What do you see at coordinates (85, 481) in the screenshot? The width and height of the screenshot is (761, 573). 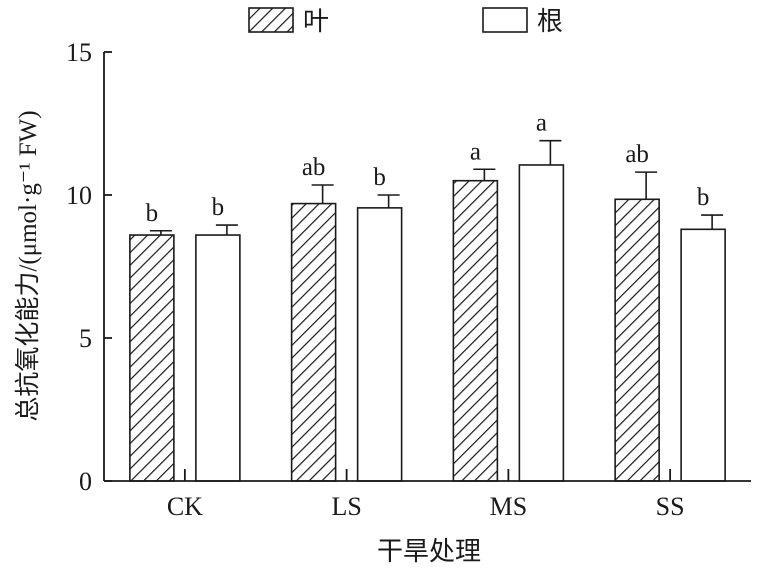 I see `y-tick-label: 0` at bounding box center [85, 481].